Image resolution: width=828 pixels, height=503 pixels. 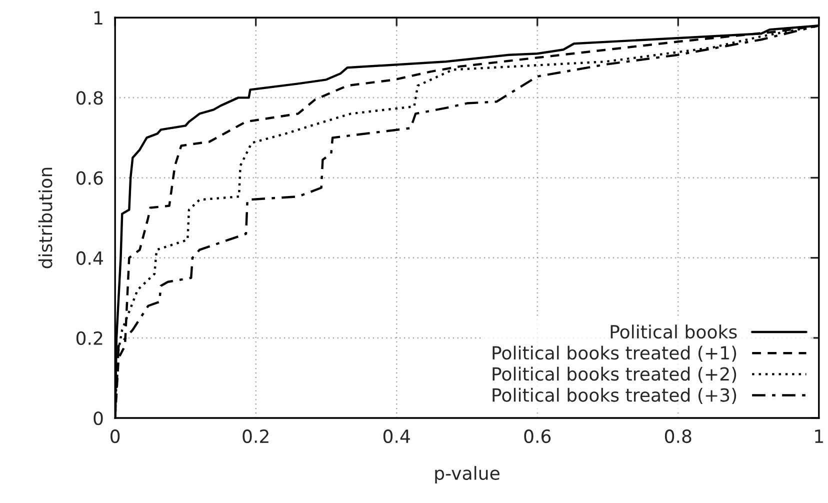 I want to click on x-tick-label: 0.4, so click(x=396, y=436).